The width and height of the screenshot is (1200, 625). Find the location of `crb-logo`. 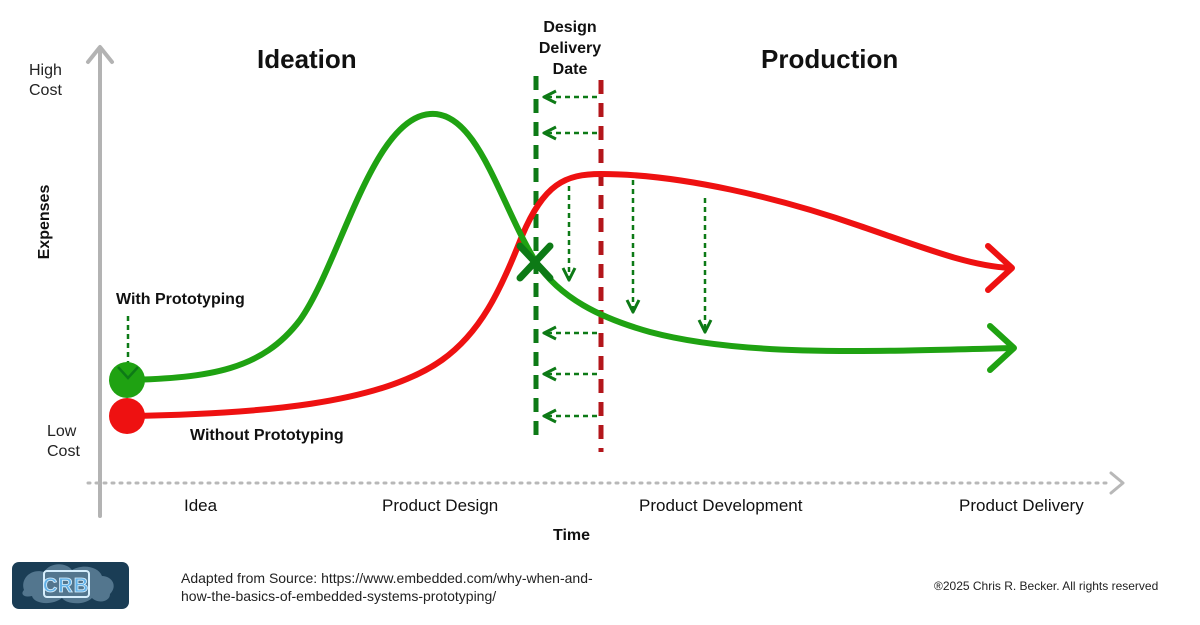

crb-logo is located at coordinates (70, 585).